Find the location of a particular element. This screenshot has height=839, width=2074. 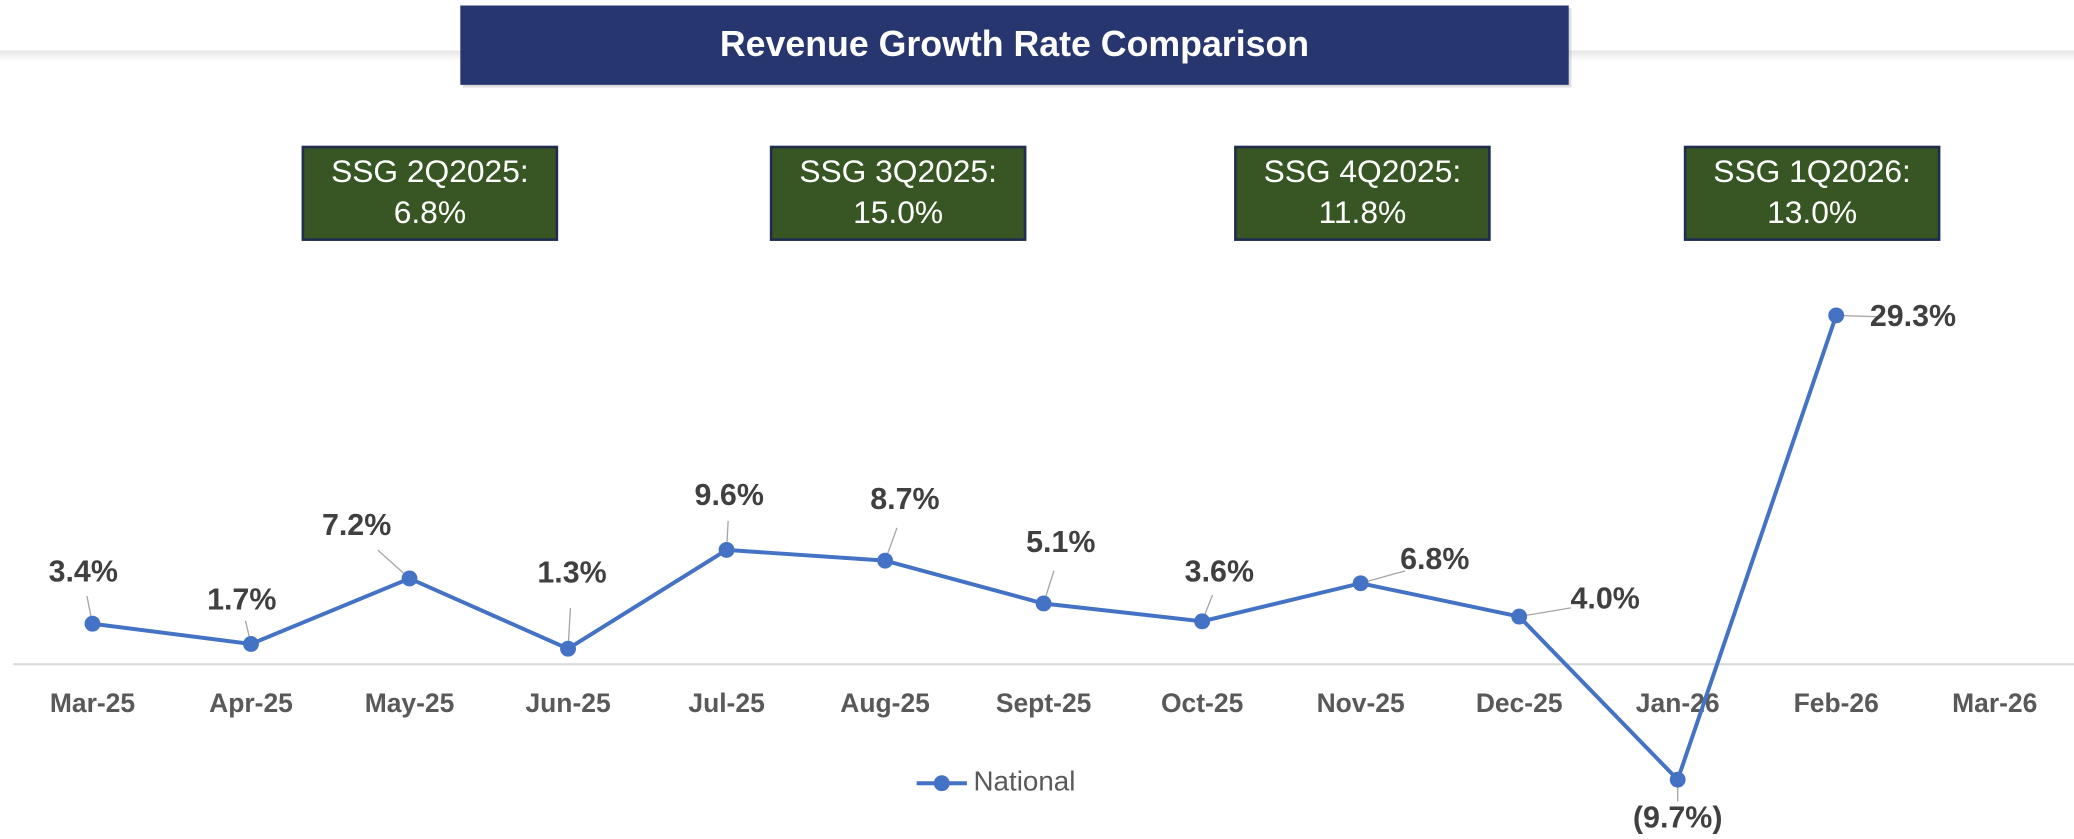

ssg-text: SSG 1Q2026: is located at coordinates (1812, 171).